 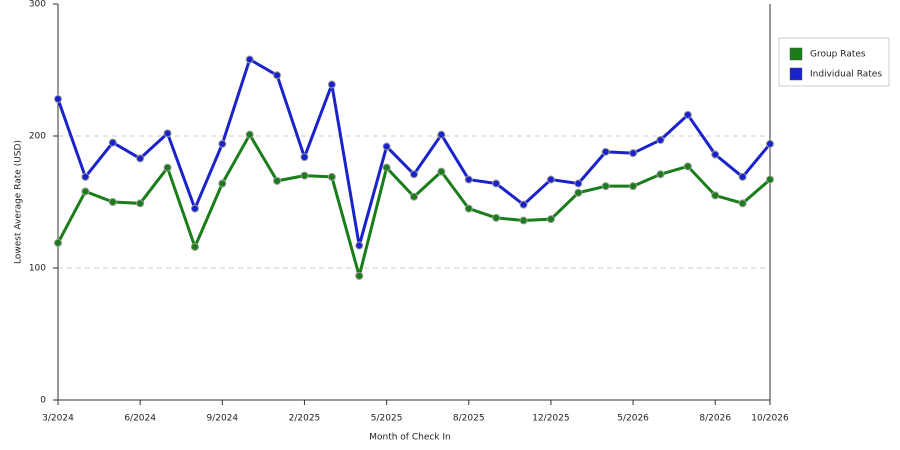 I want to click on x-tick-label: 10/2026, so click(x=770, y=419).